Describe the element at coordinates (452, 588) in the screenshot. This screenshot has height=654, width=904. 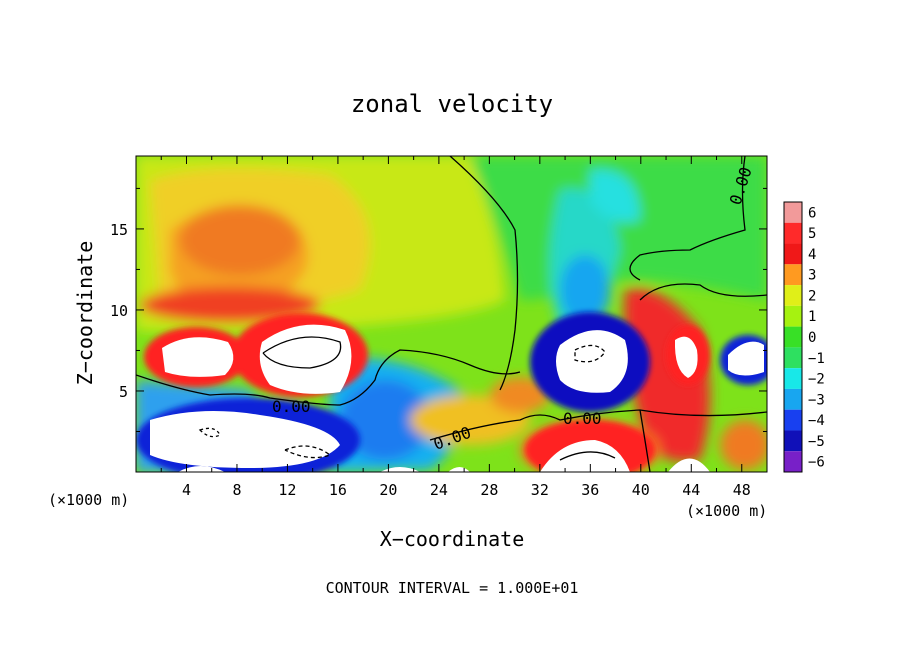
I see `contour-interval-note: CONTOUR INTERVAL = 1.000E+01` at that location.